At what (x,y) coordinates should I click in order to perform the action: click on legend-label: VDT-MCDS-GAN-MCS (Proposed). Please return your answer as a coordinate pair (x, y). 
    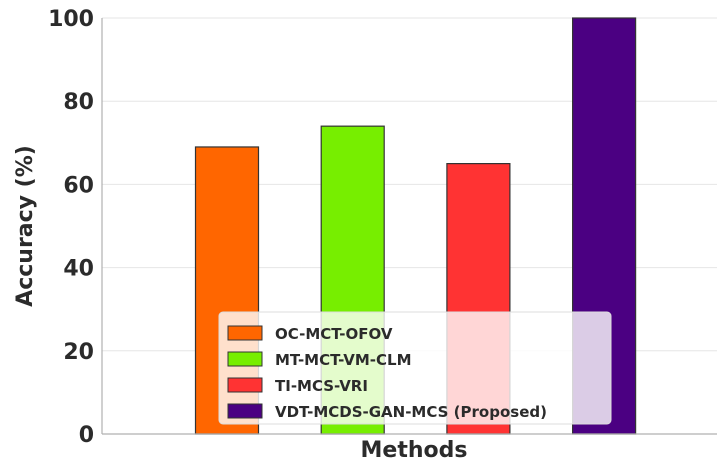
    Looking at the image, I should click on (411, 412).